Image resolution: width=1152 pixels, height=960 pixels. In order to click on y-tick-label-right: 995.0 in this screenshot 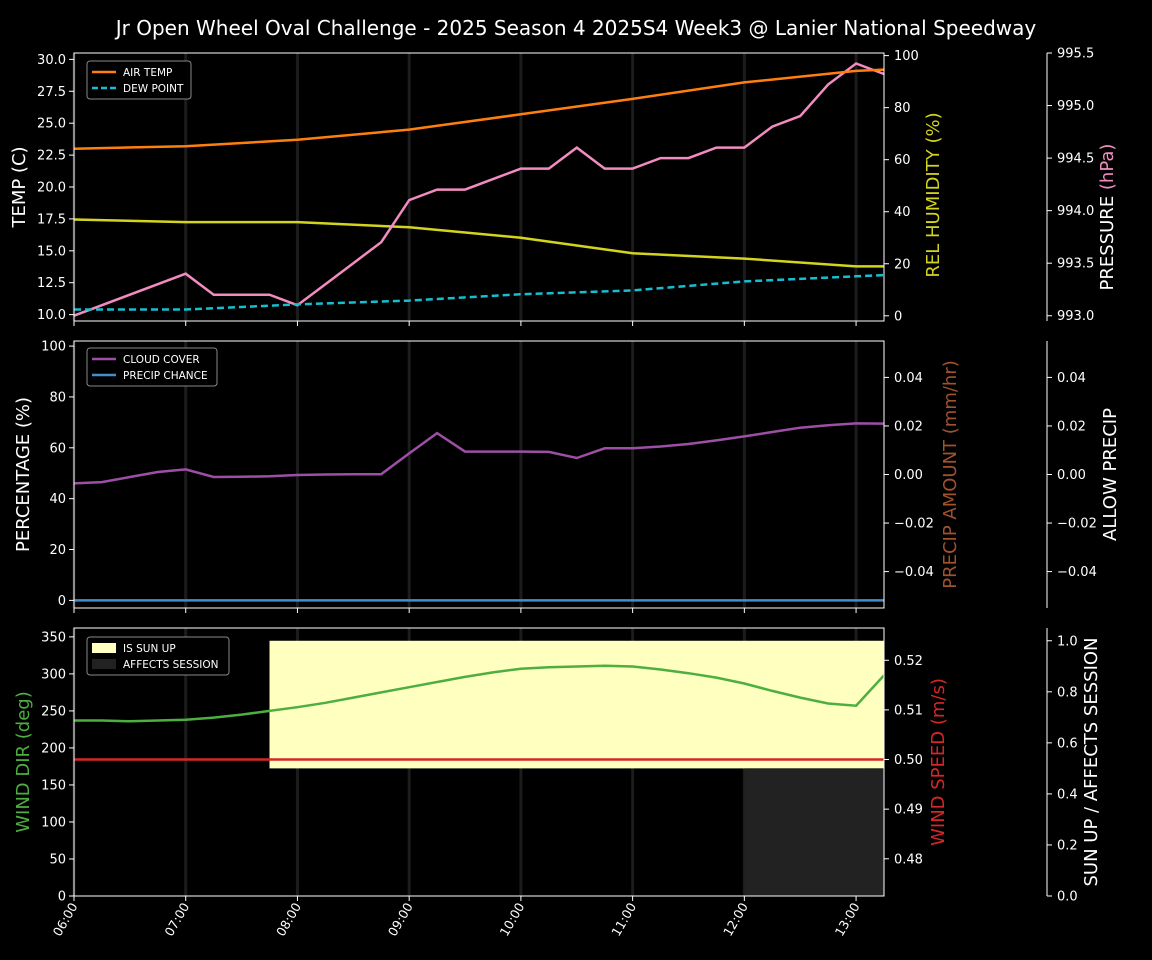, I will do `click(1075, 106)`.